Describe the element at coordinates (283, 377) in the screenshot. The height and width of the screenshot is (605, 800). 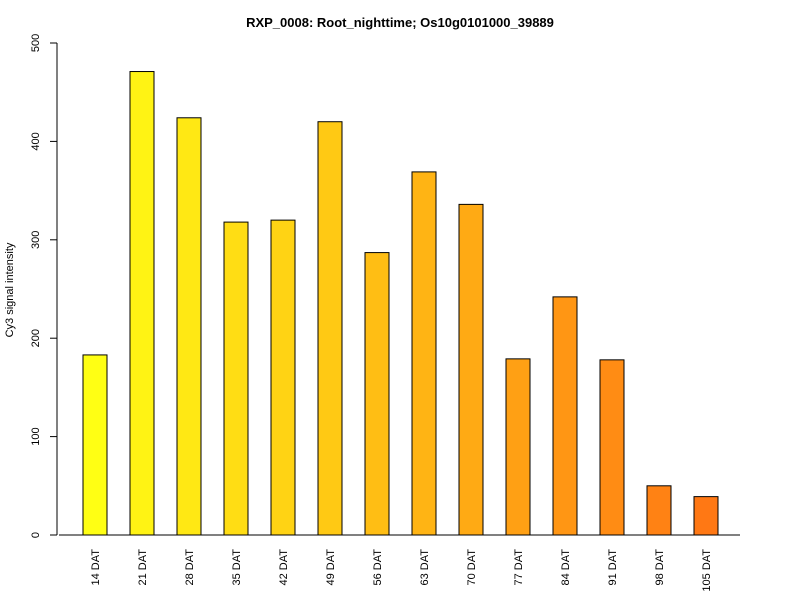
I see `bar-42-dat` at that location.